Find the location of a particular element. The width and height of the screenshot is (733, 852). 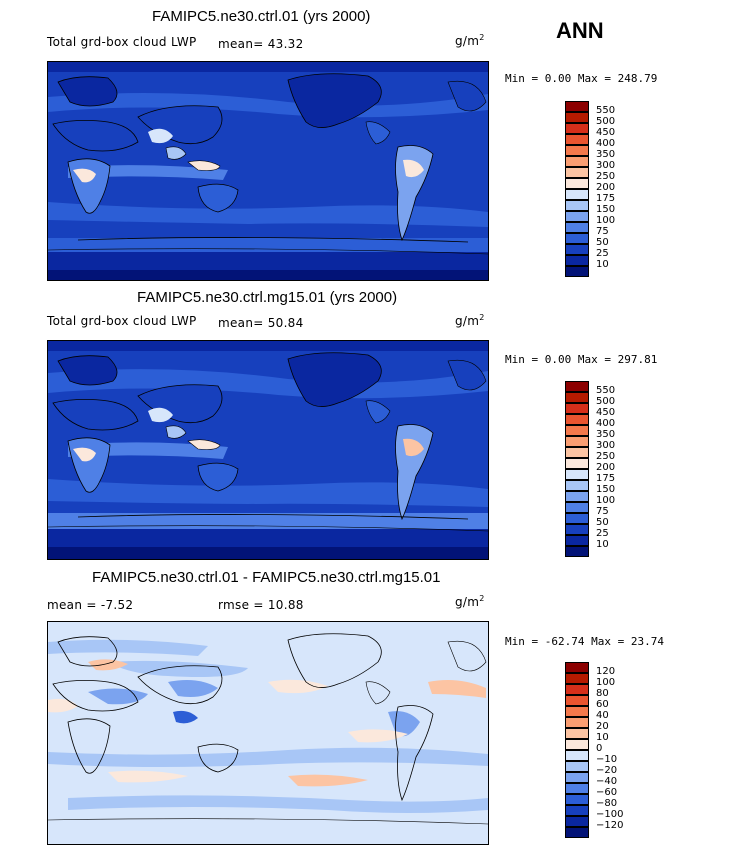

colorbar-label: −80 is located at coordinates (607, 803).